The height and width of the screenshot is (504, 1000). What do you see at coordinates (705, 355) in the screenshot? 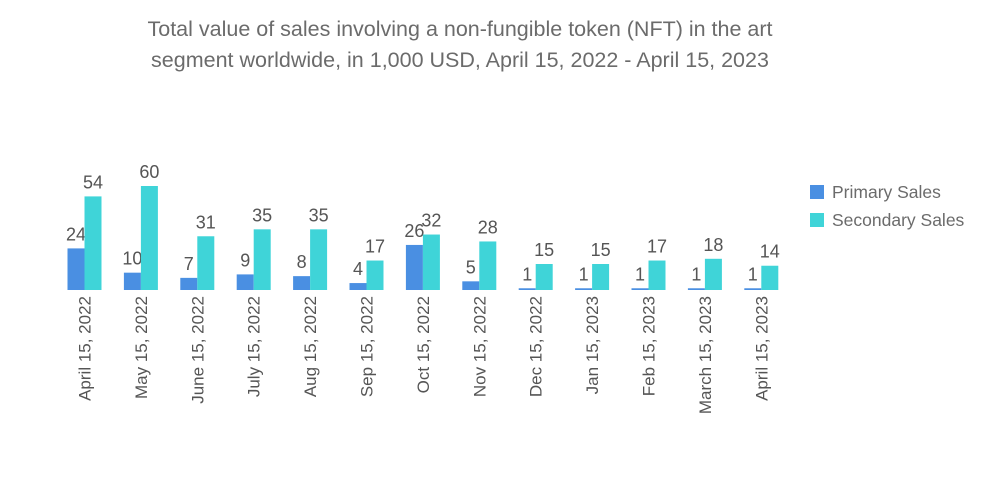
I see `x-tick-label-cat-11: March 15, 2023` at bounding box center [705, 355].